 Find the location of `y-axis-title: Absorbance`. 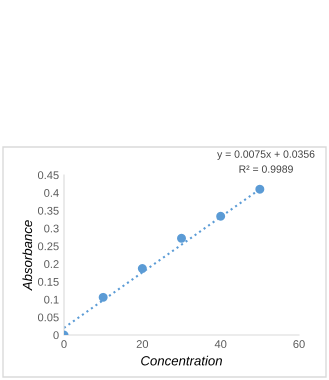

y-axis-title: Absorbance is located at coordinates (27, 255).